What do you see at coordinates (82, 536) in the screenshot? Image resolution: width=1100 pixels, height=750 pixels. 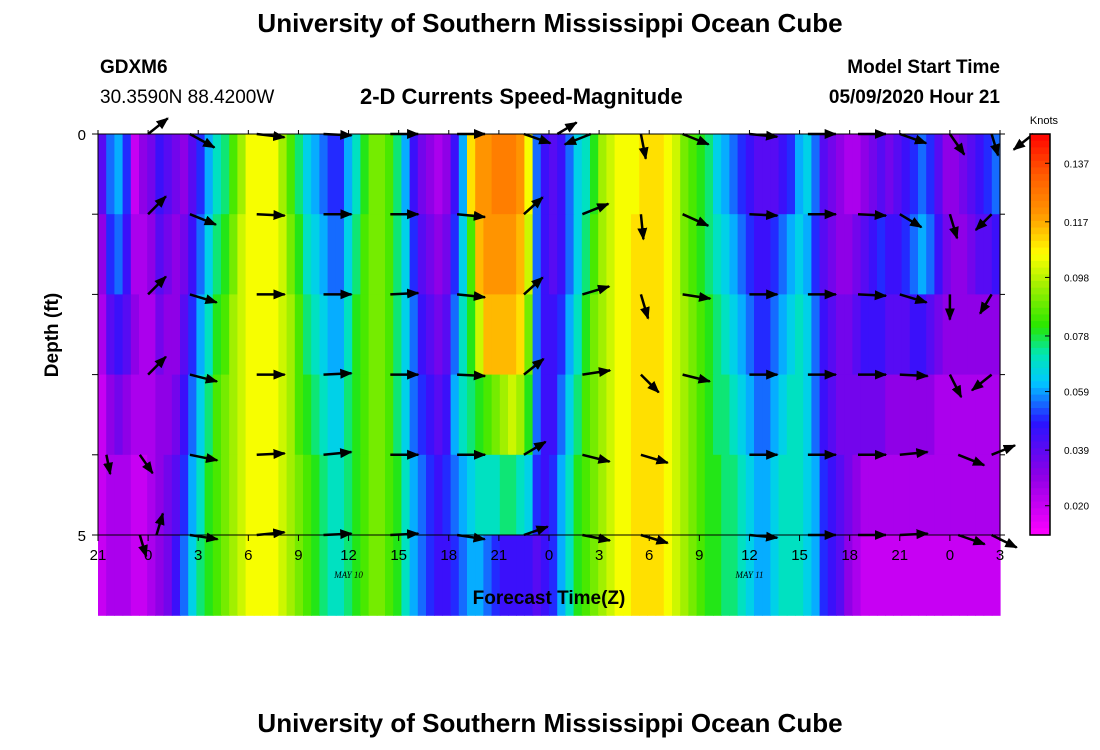 I see `y-tick-label: 5` at bounding box center [82, 536].